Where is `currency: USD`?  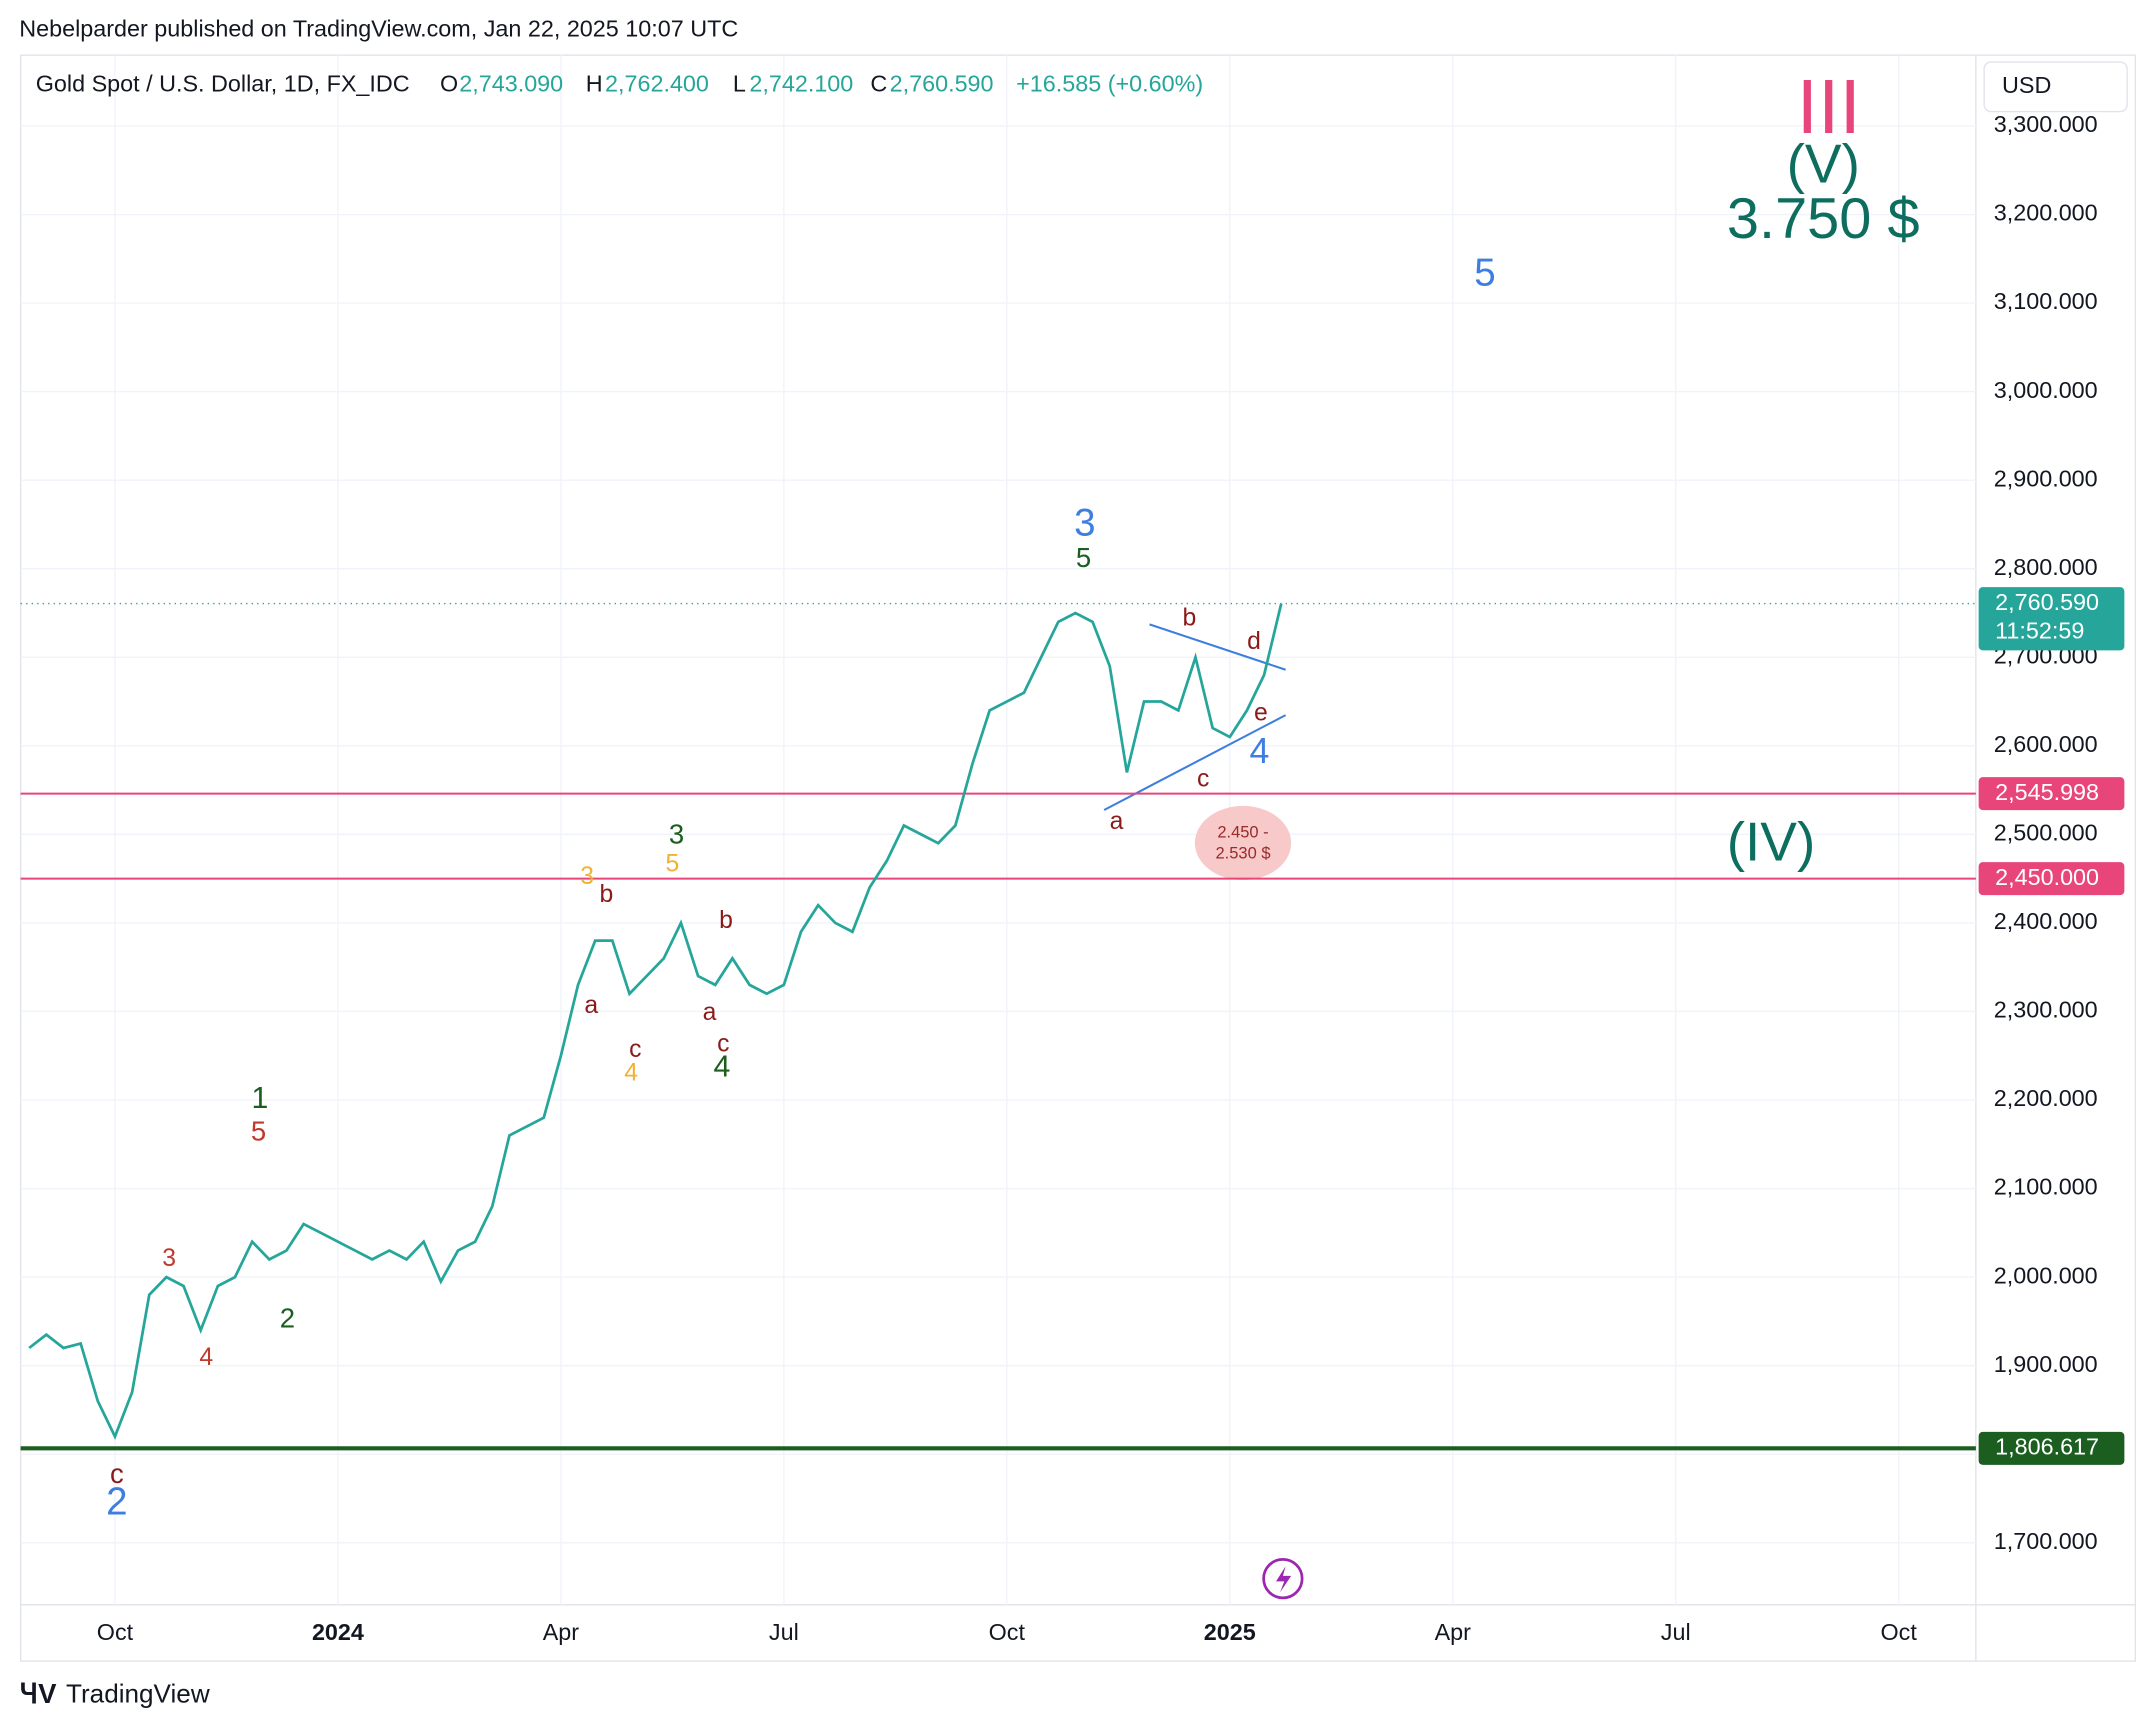
currency: USD is located at coordinates (2026, 85).